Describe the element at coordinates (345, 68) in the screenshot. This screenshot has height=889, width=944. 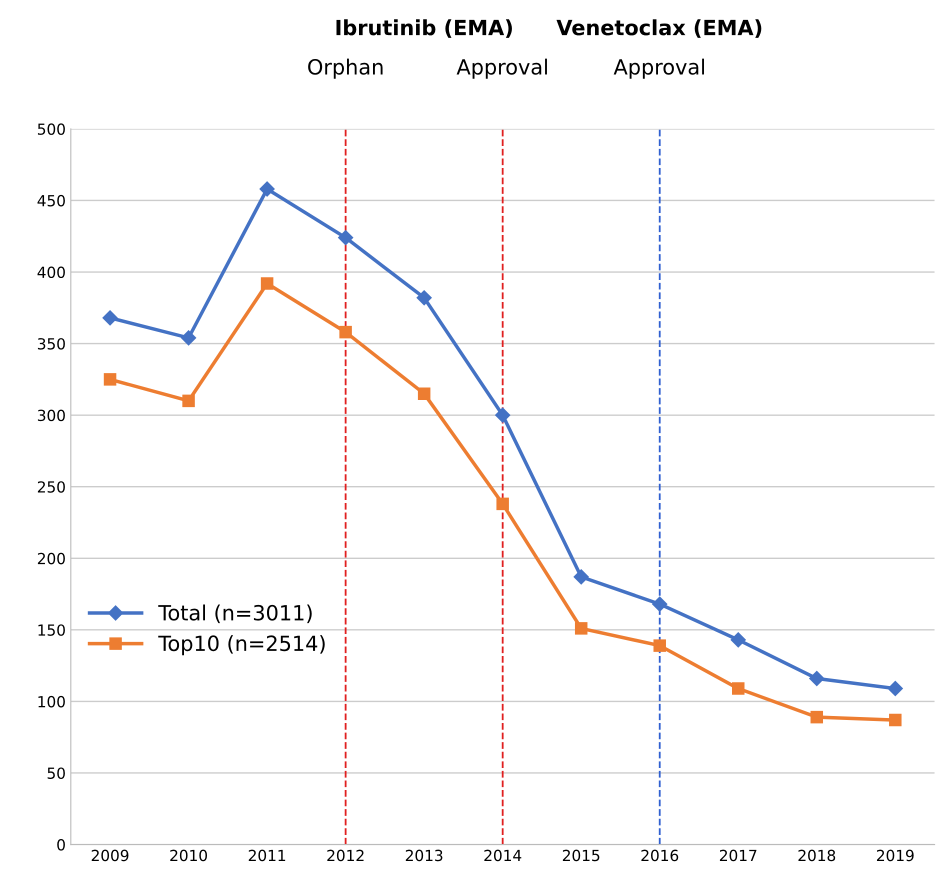
I see `ref-line-label: Orphan` at that location.